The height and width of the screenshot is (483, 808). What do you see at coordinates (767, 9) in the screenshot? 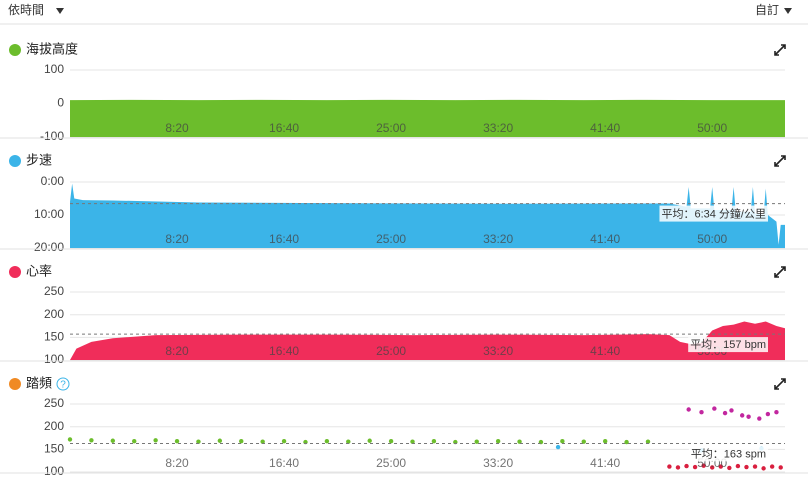
I see `custom-selector: 自訂` at bounding box center [767, 9].